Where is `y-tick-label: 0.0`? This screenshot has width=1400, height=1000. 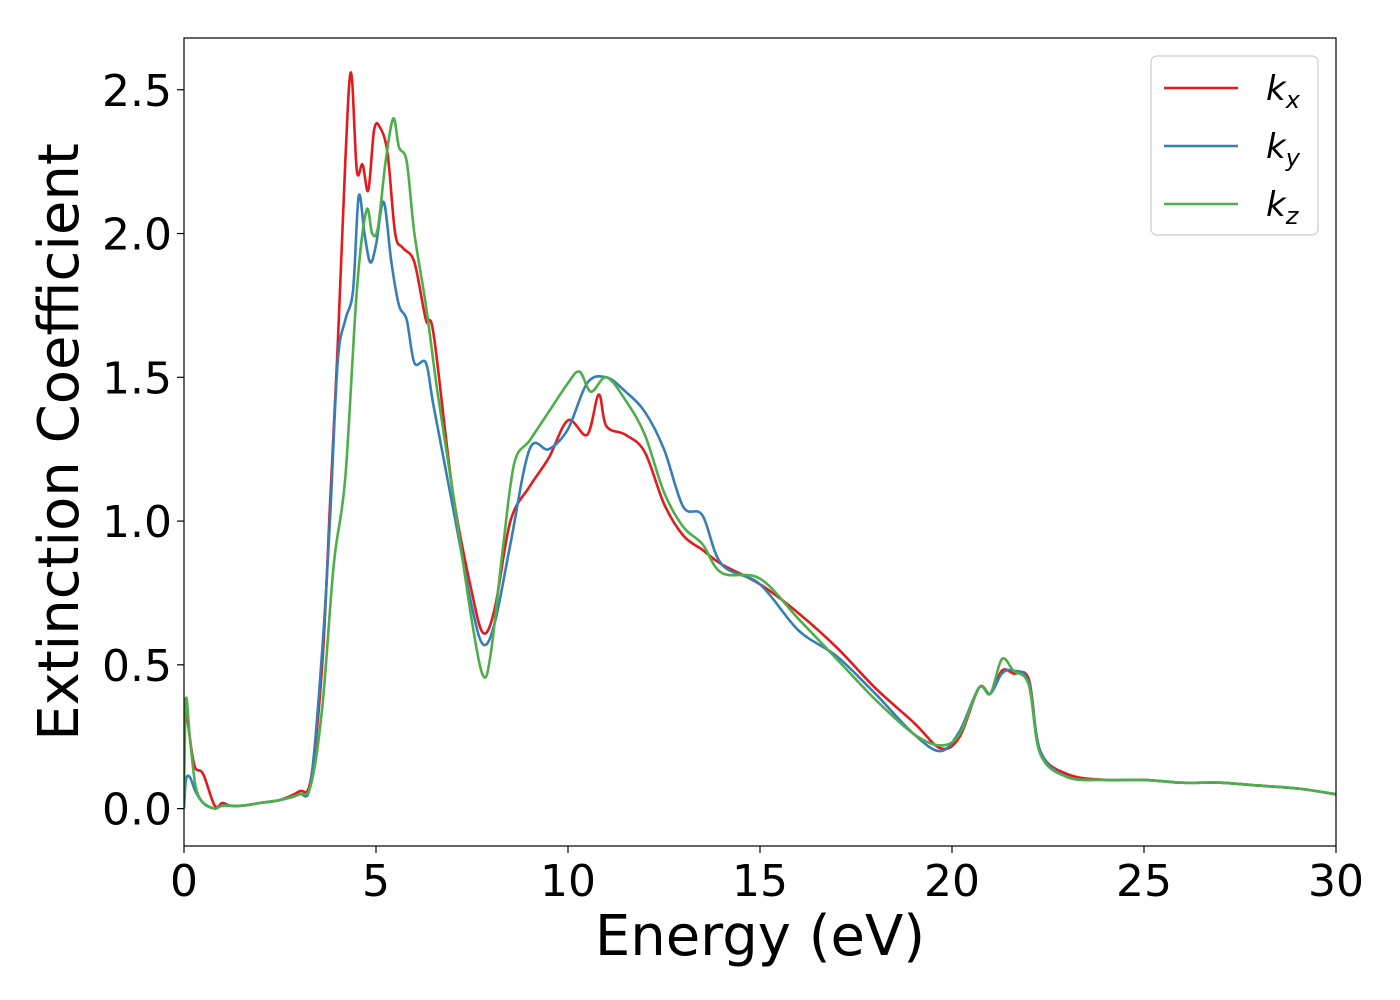 y-tick-label: 0.0 is located at coordinates (137, 810).